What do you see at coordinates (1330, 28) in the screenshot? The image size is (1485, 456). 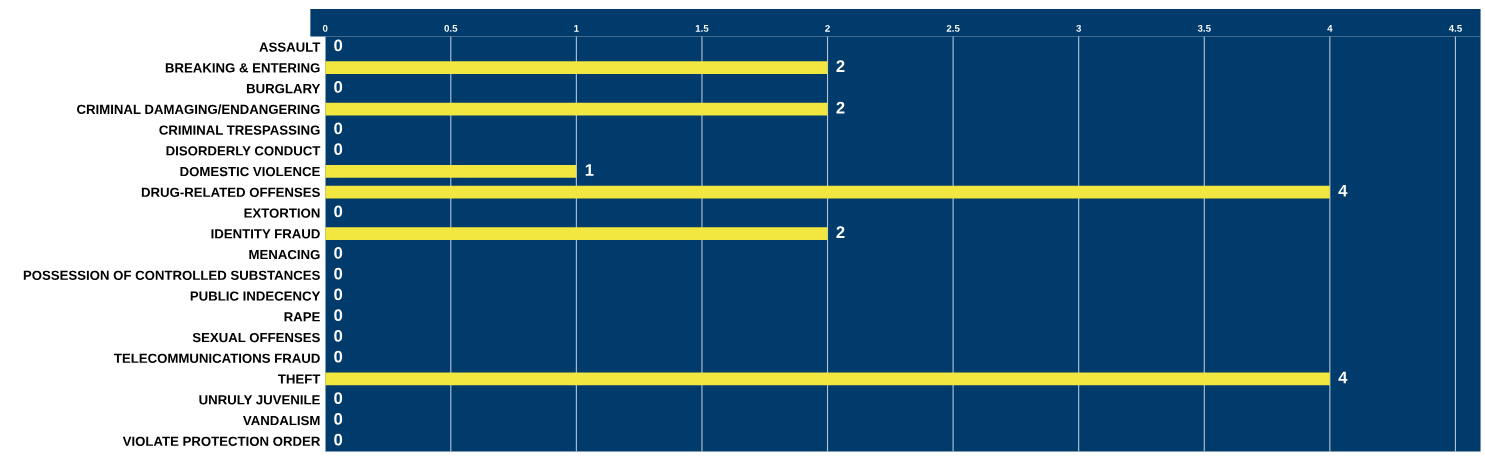 I see `x-tick-label: 4` at bounding box center [1330, 28].